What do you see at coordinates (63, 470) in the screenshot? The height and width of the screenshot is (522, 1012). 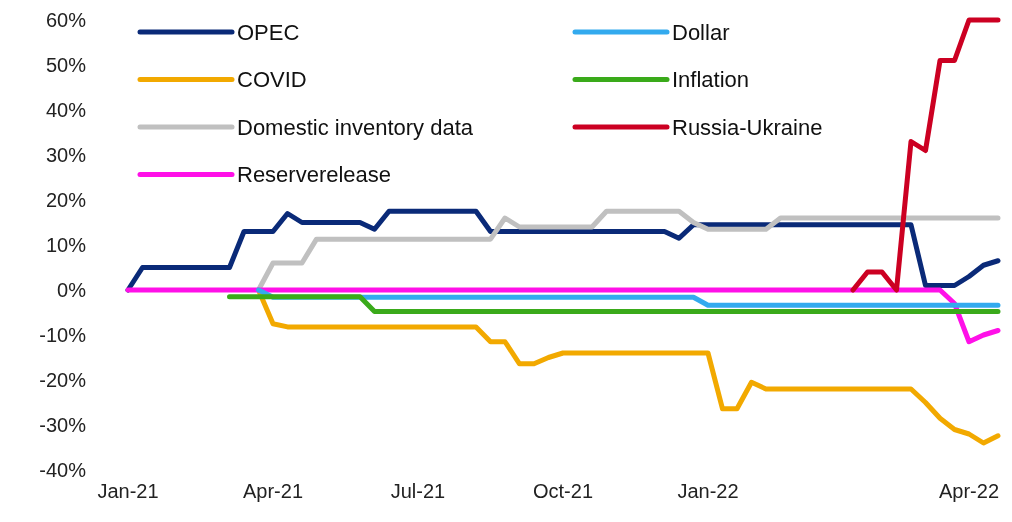 I see `y-tick-label: -40%` at bounding box center [63, 470].